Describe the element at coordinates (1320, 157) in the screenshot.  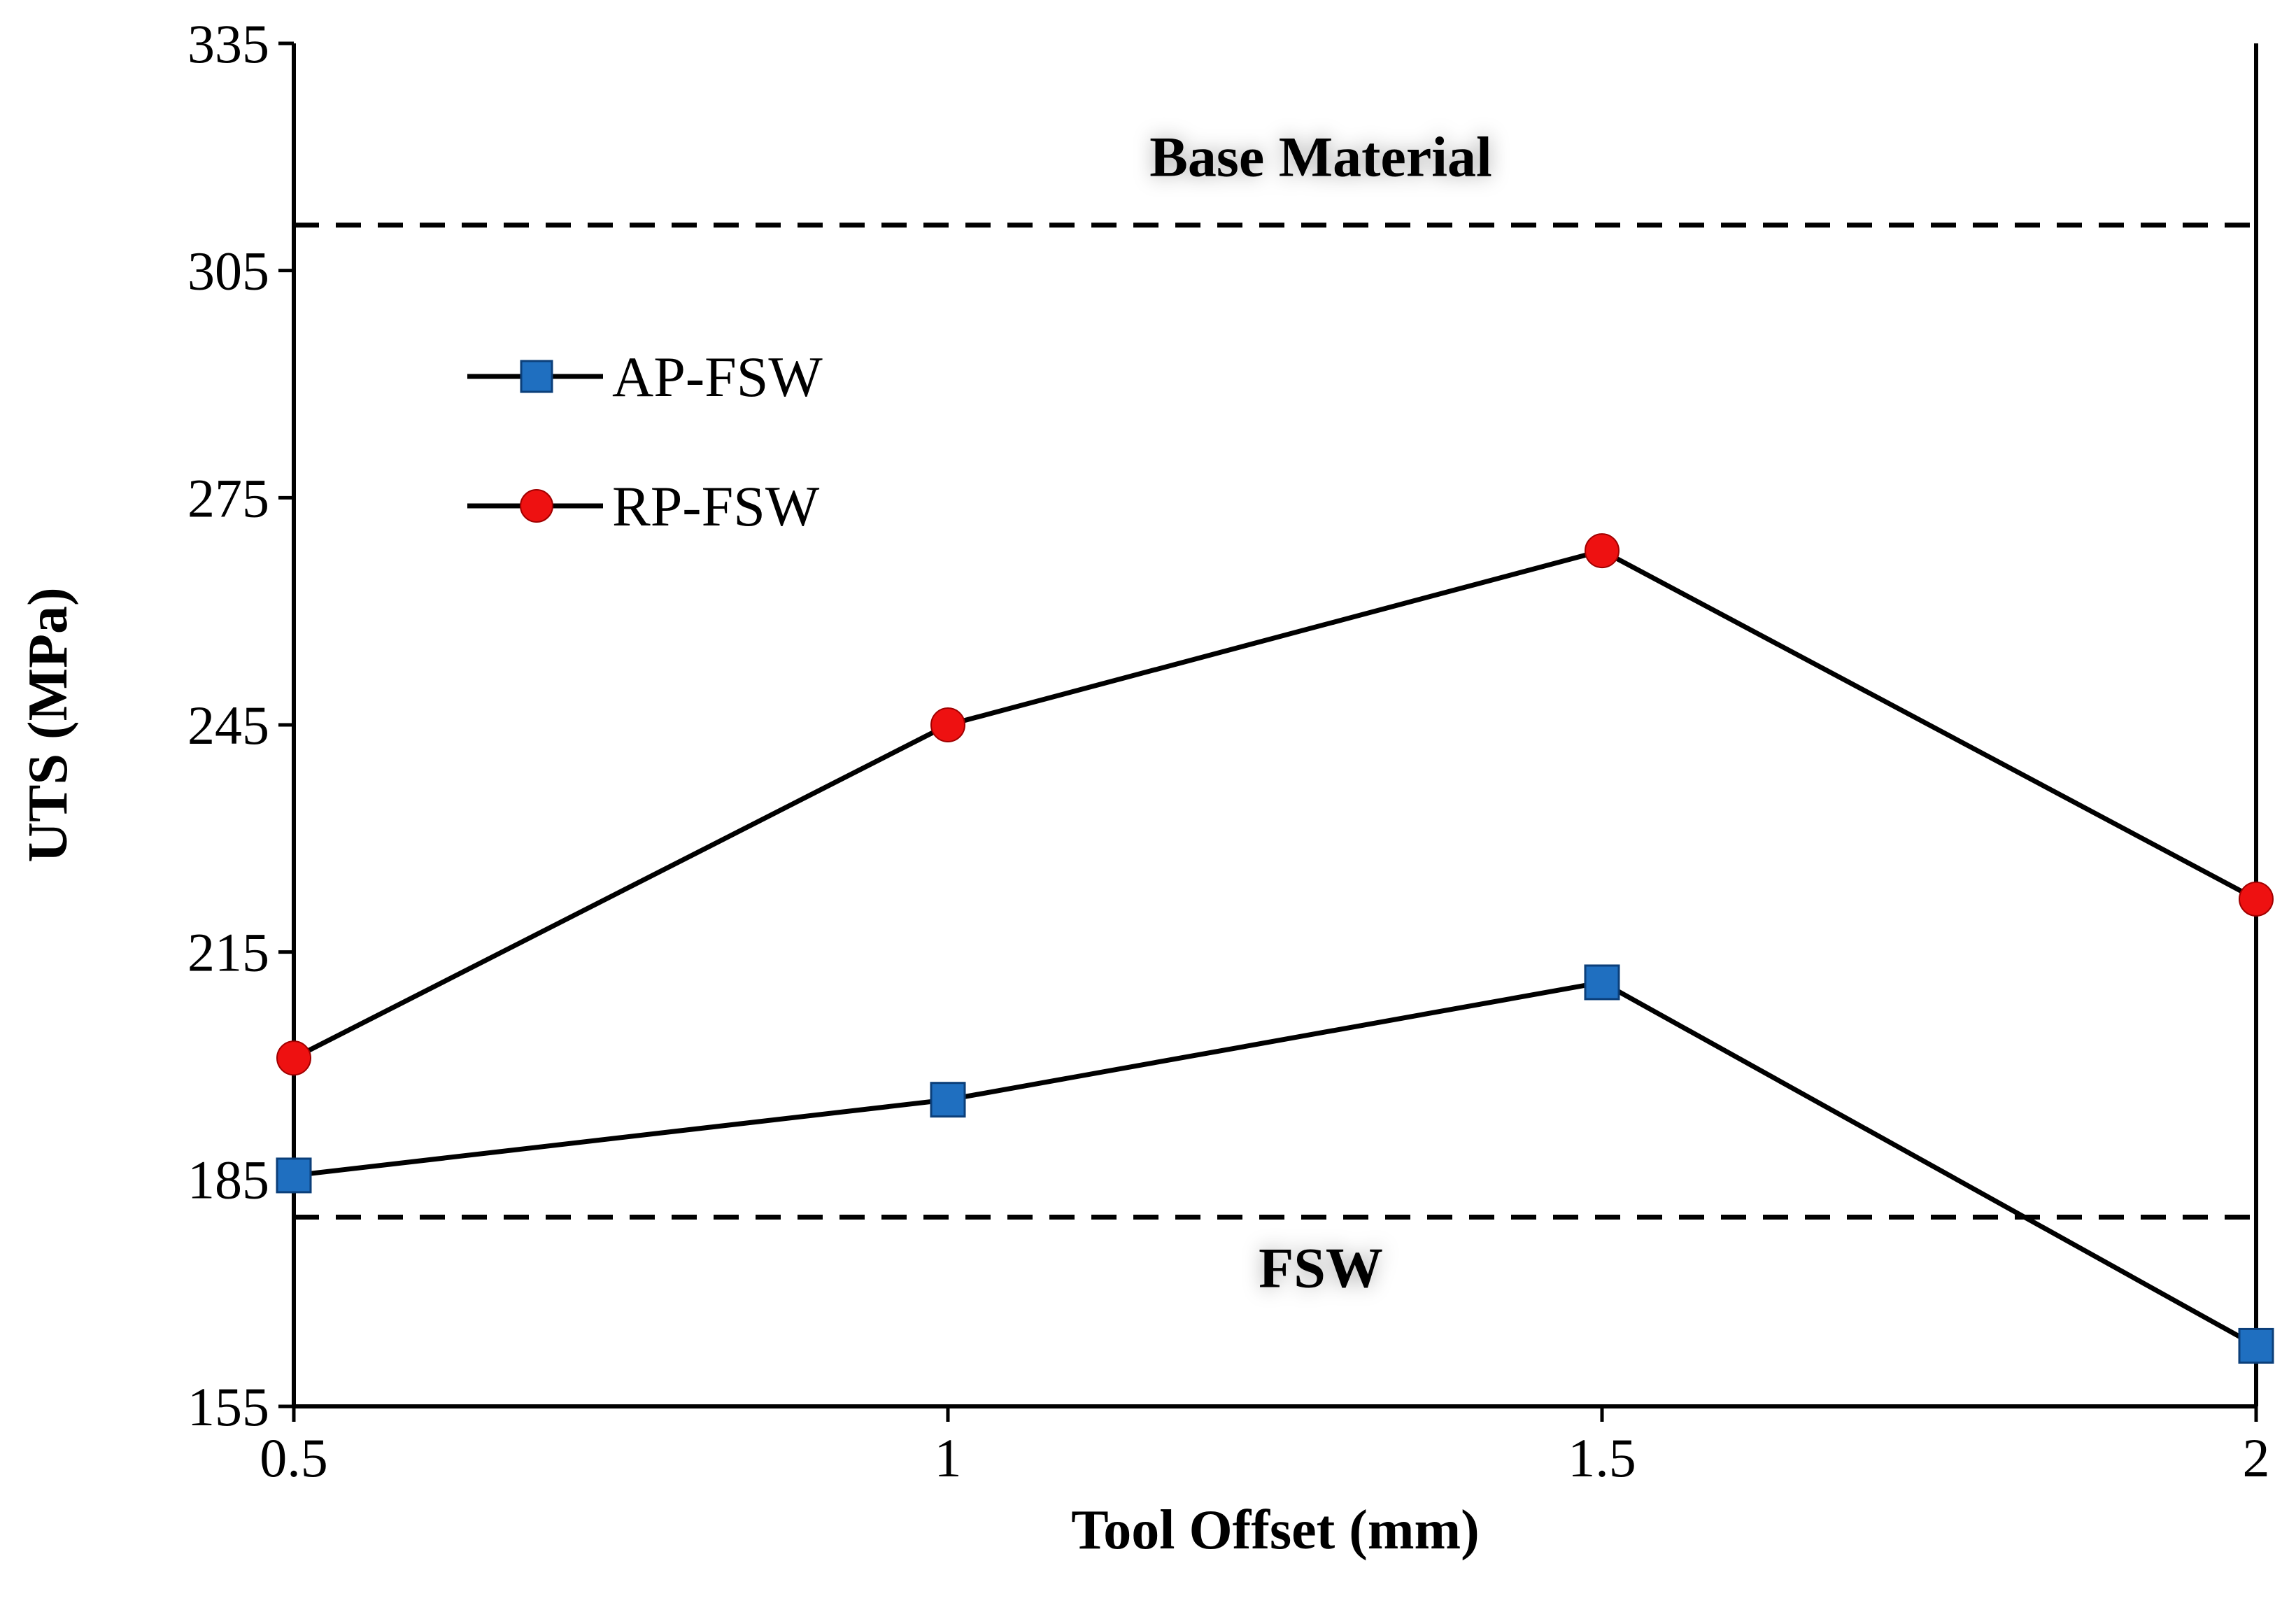
I see `reference-label-base-material: Base Material` at that location.